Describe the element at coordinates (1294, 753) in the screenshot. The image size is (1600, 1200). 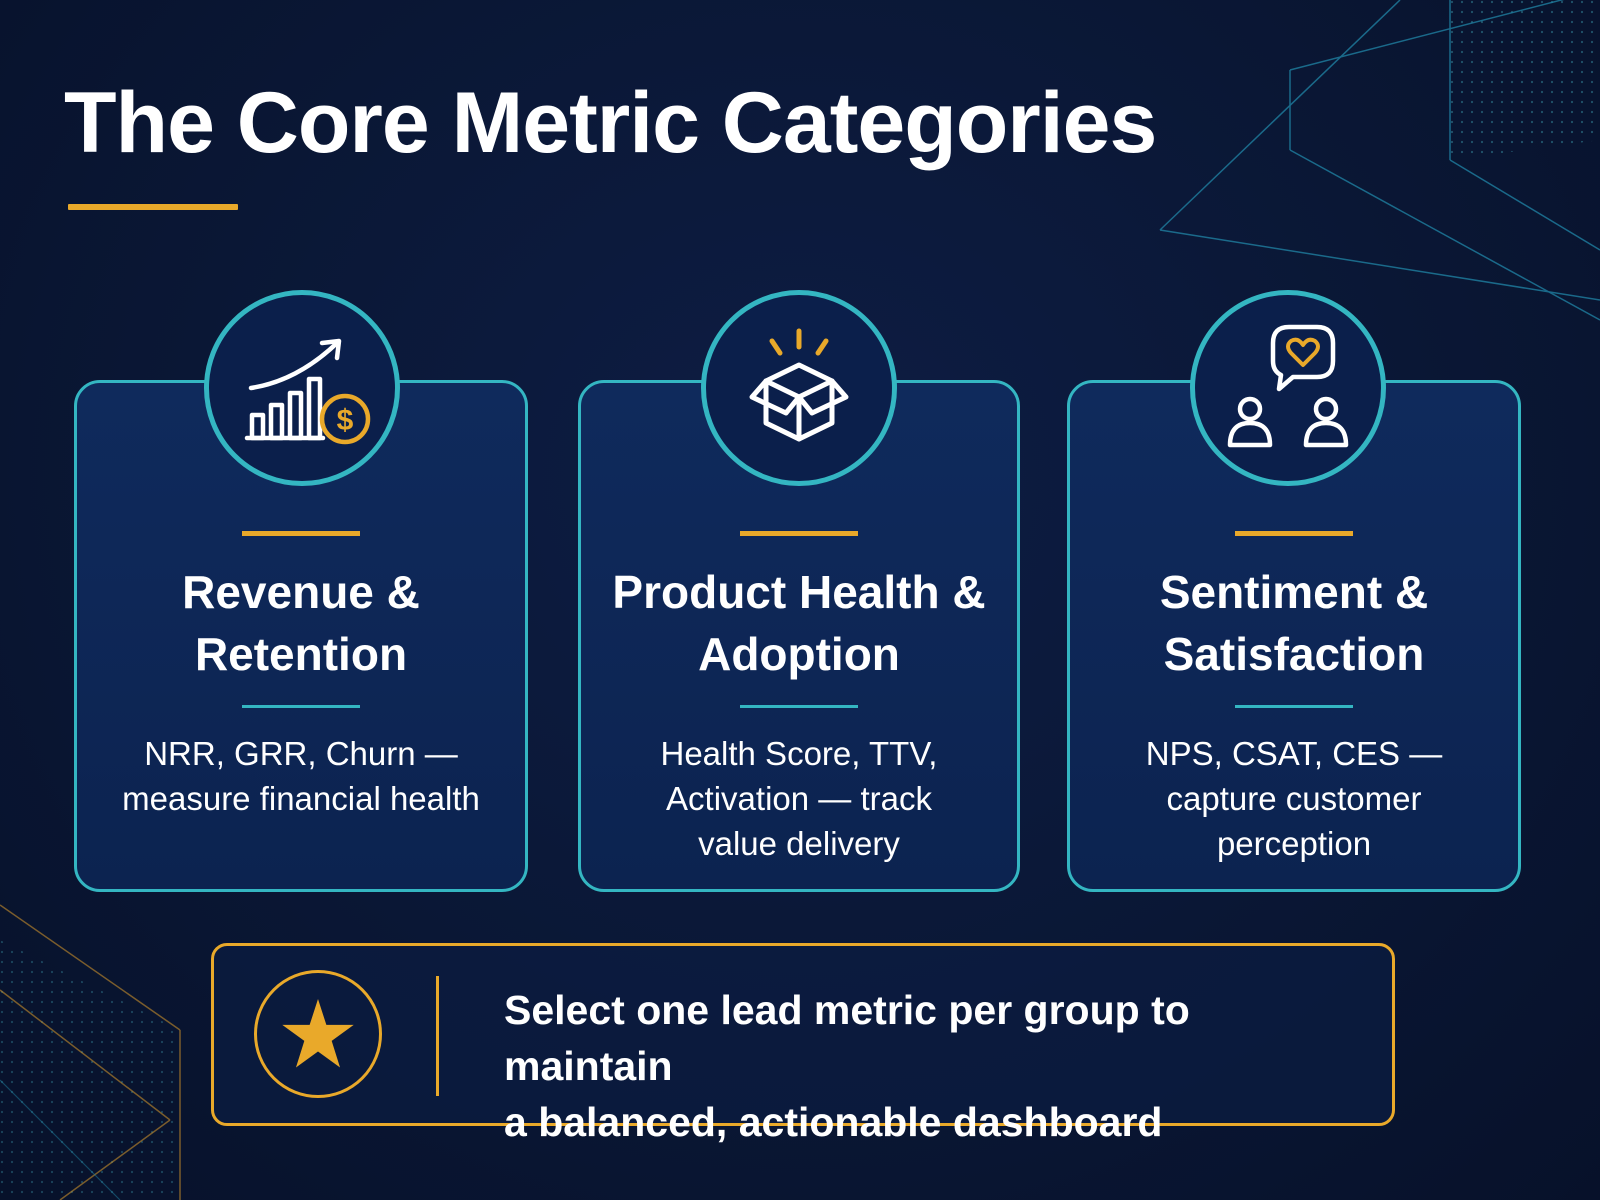
I see `card-desc-line: NPS, CSAT, CES —` at that location.